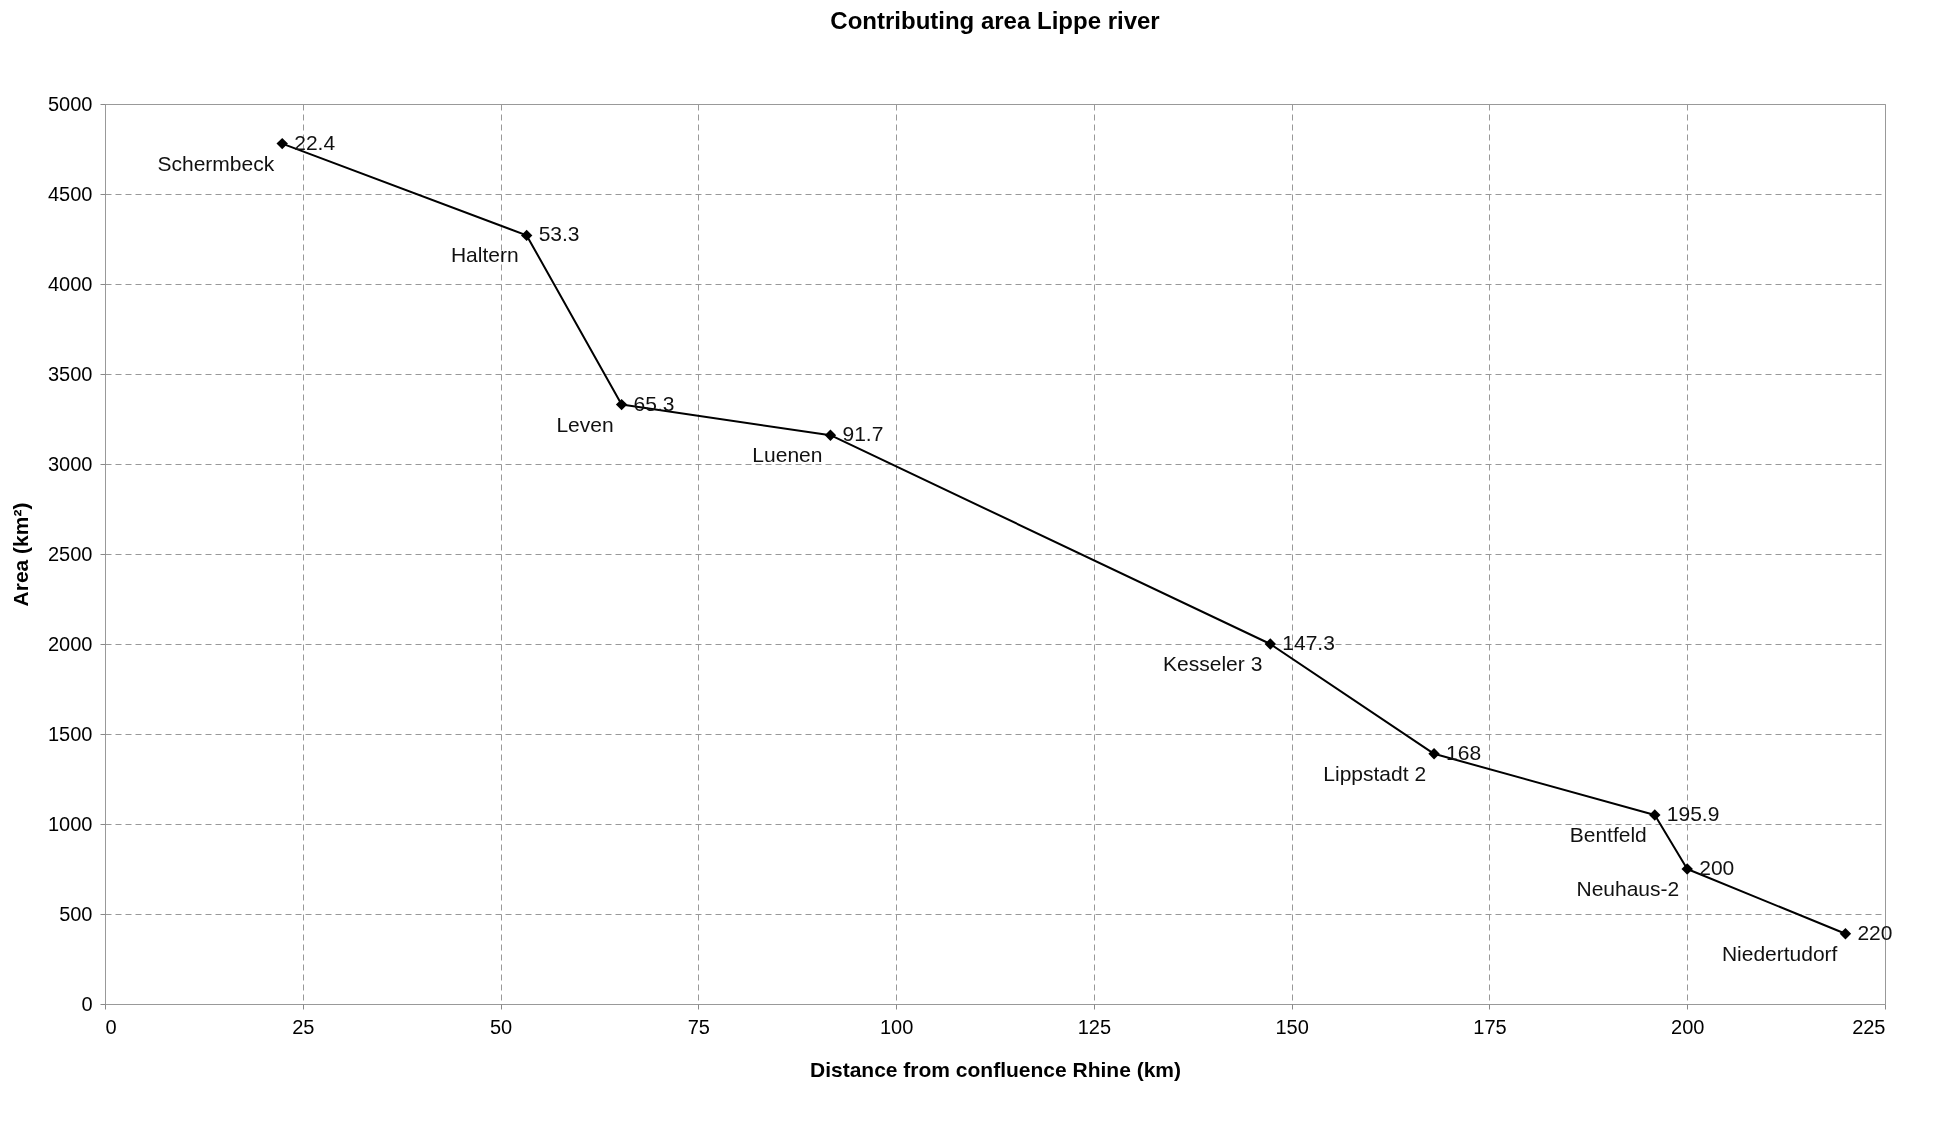  I want to click on annotation: Leven, so click(585, 424).